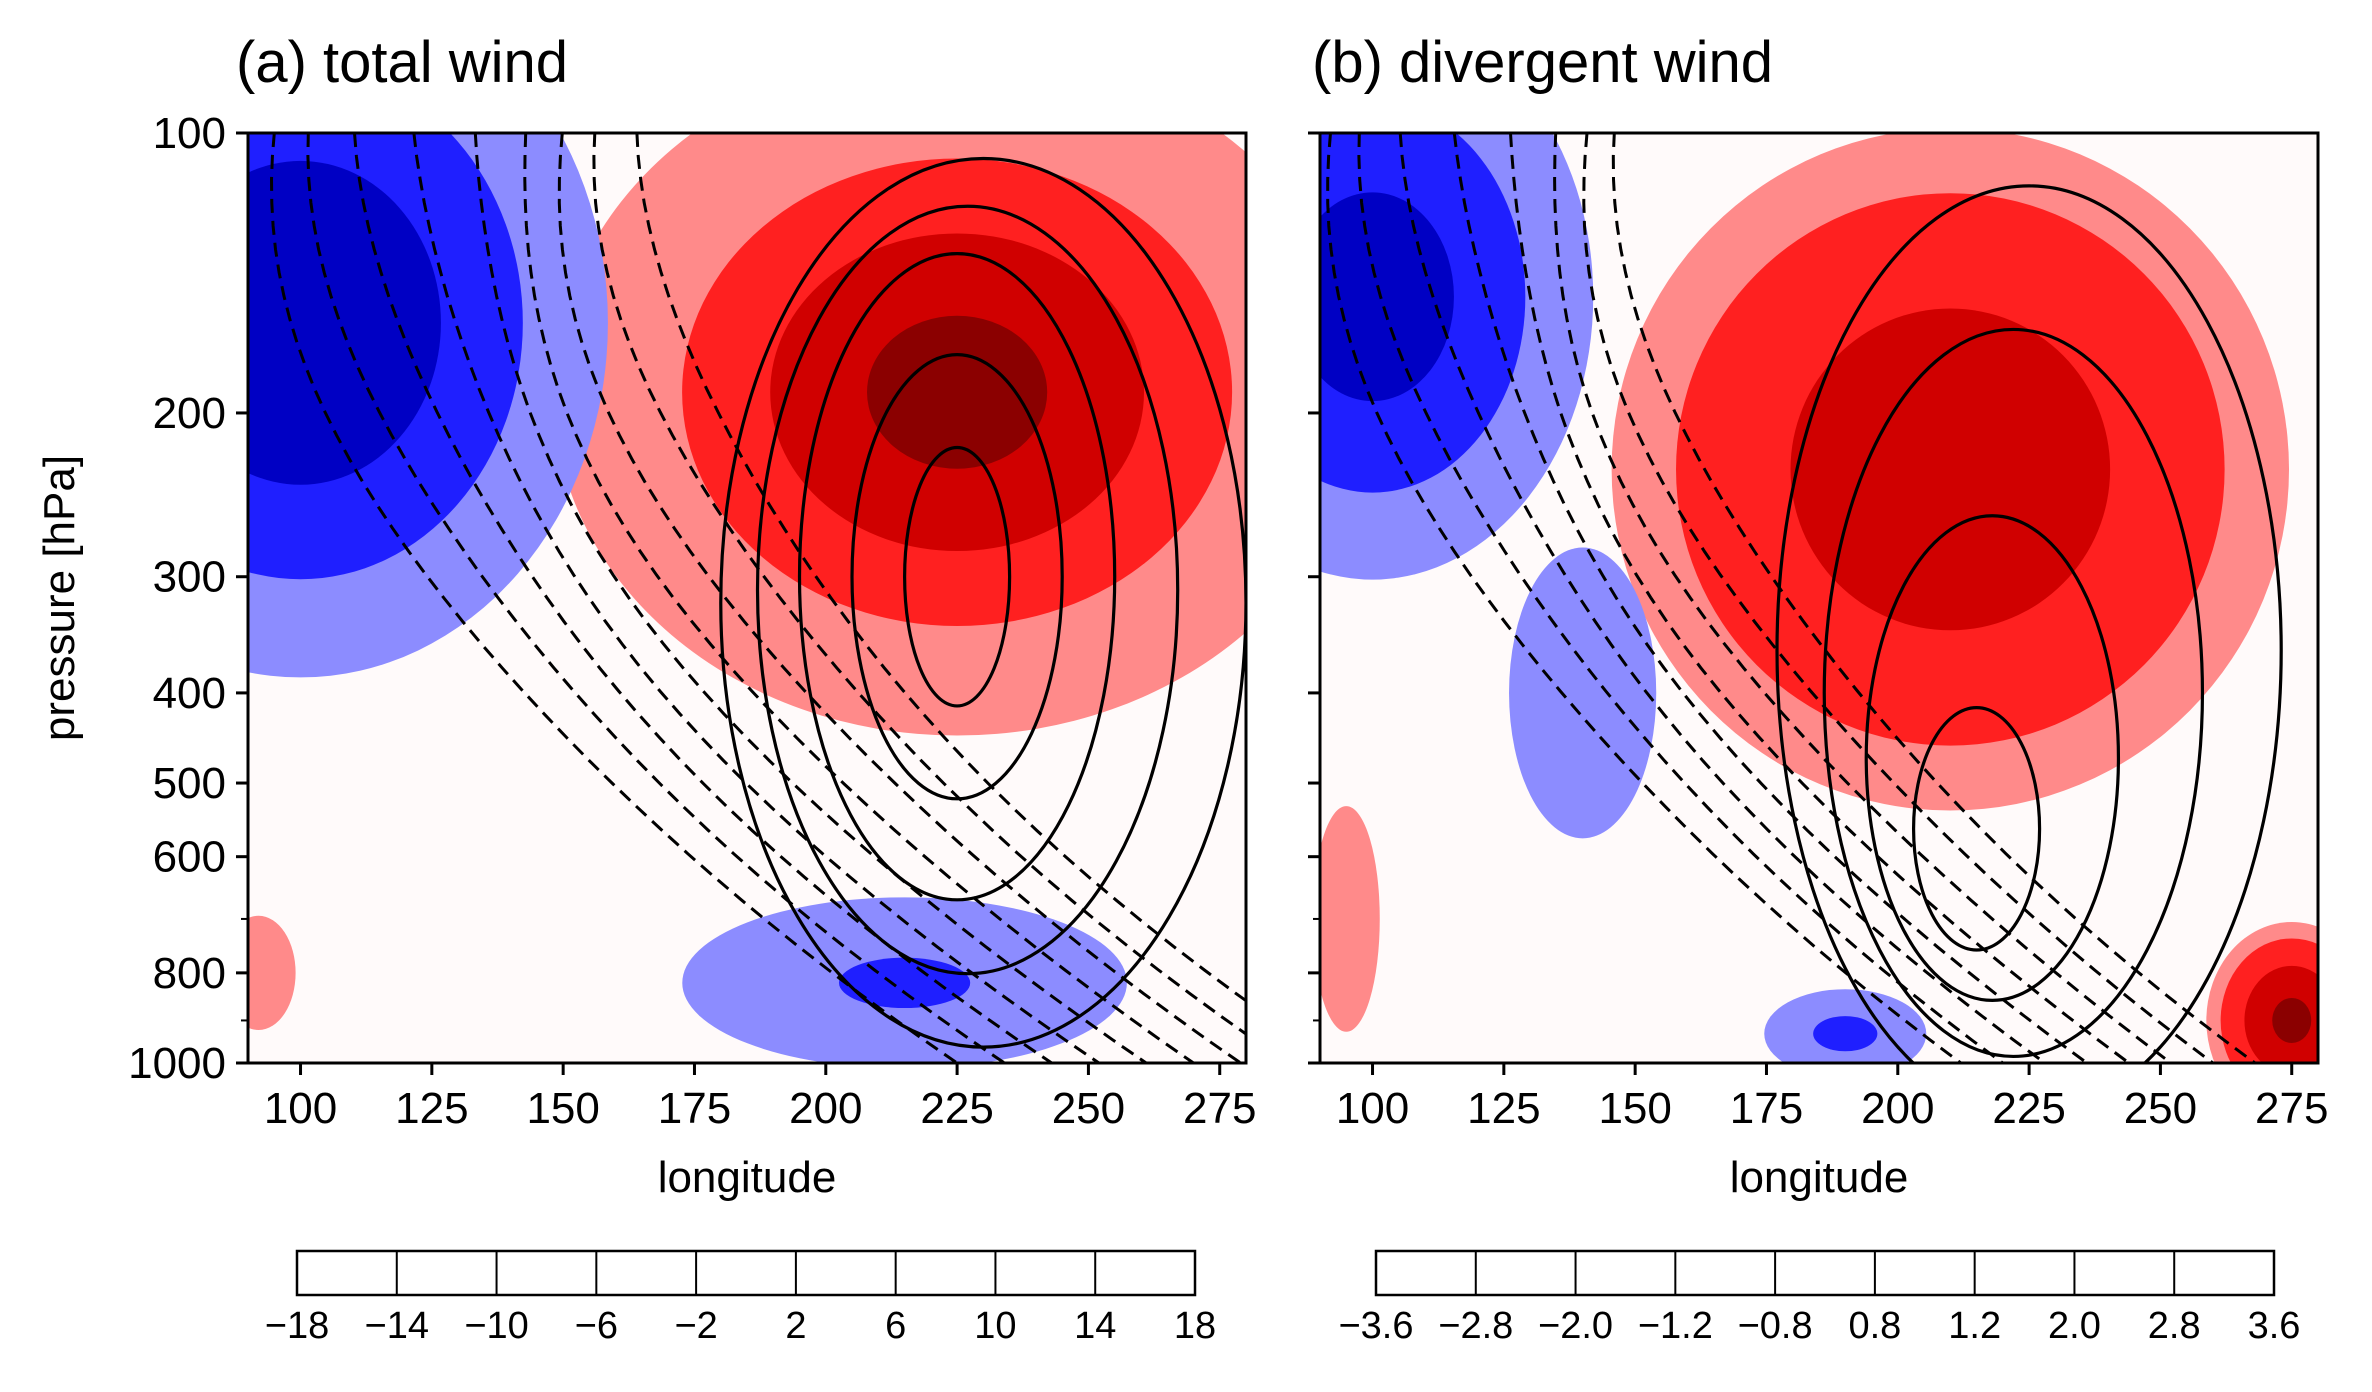 This screenshot has width=2372, height=1392. I want to click on y-tick-label: 800, so click(189, 973).